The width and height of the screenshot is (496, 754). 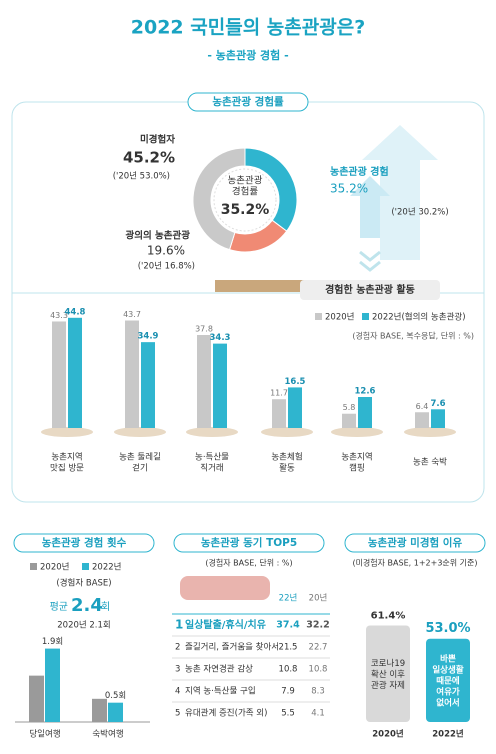 I want to click on motive-label: 즐길거리, 즐거움을 찾아서, so click(x=232, y=647).